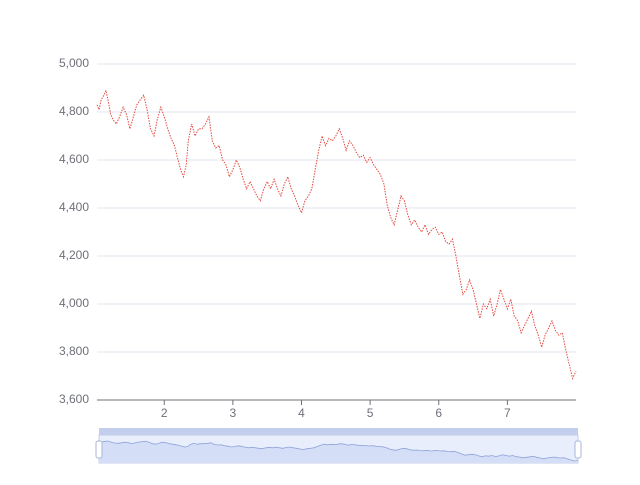 The image size is (640, 485). I want to click on y-tick-label: 4,000, so click(74, 303).